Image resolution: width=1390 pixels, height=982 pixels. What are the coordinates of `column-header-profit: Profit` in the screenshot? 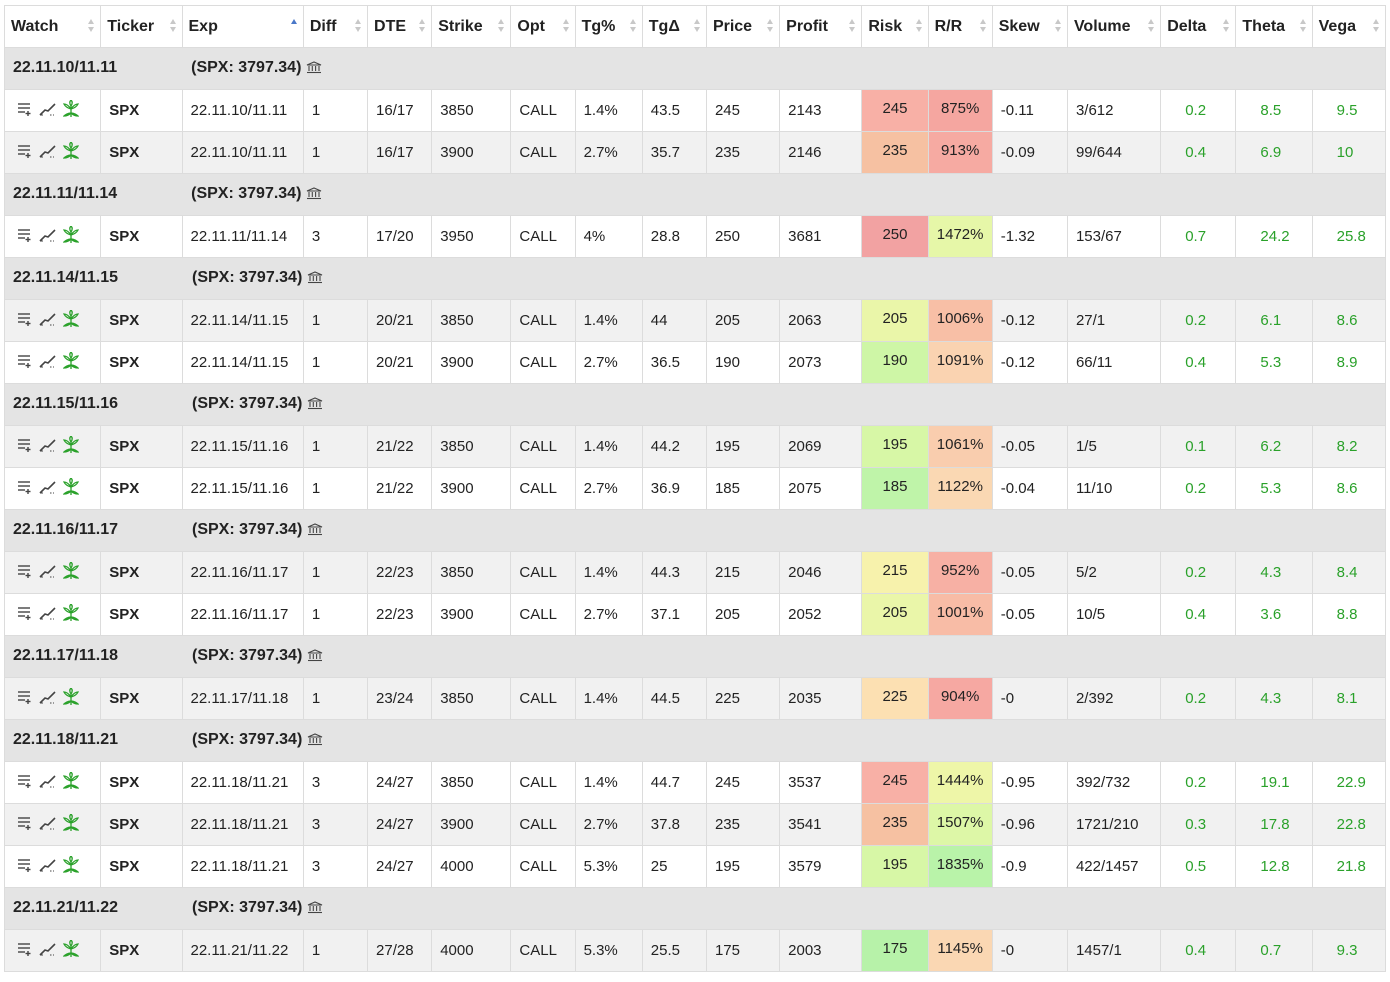 It's located at (821, 26).